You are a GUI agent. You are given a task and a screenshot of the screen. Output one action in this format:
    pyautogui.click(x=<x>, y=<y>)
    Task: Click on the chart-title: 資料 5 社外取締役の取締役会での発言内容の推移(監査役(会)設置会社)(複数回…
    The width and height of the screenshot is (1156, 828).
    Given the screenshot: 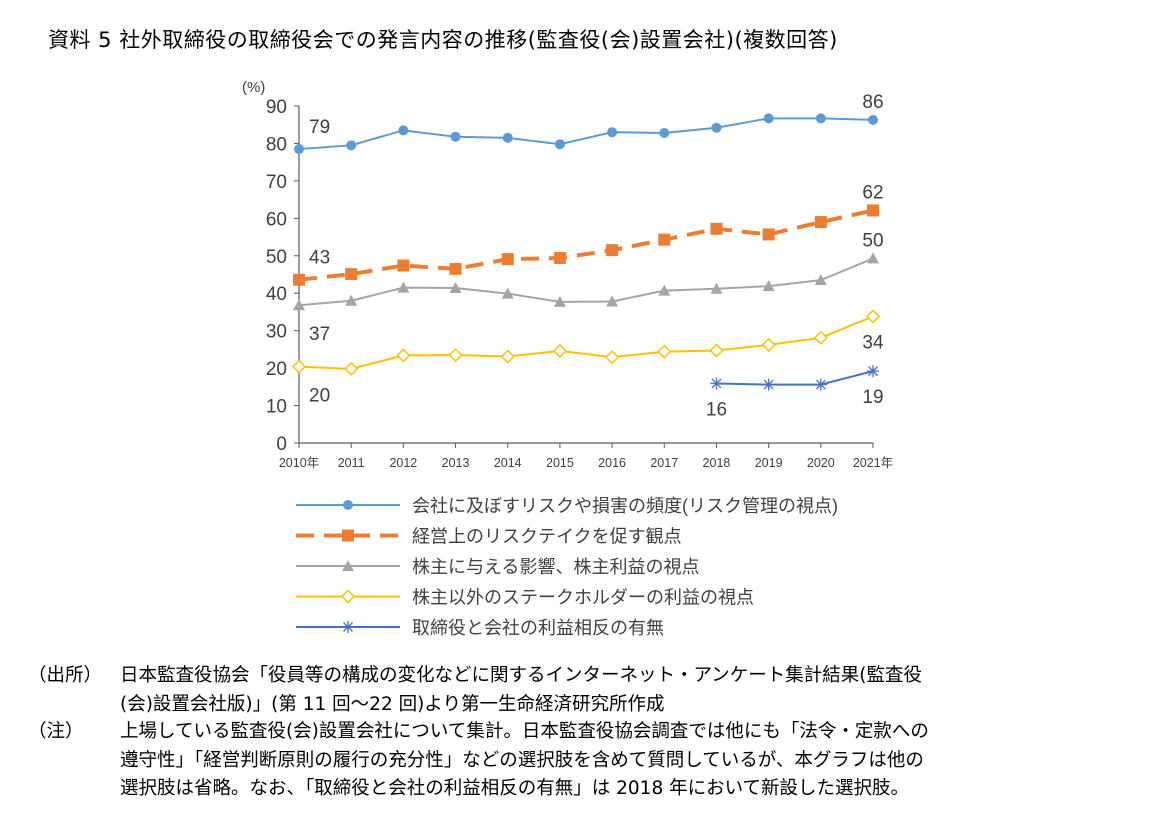 What is the action you would take?
    pyautogui.click(x=443, y=40)
    